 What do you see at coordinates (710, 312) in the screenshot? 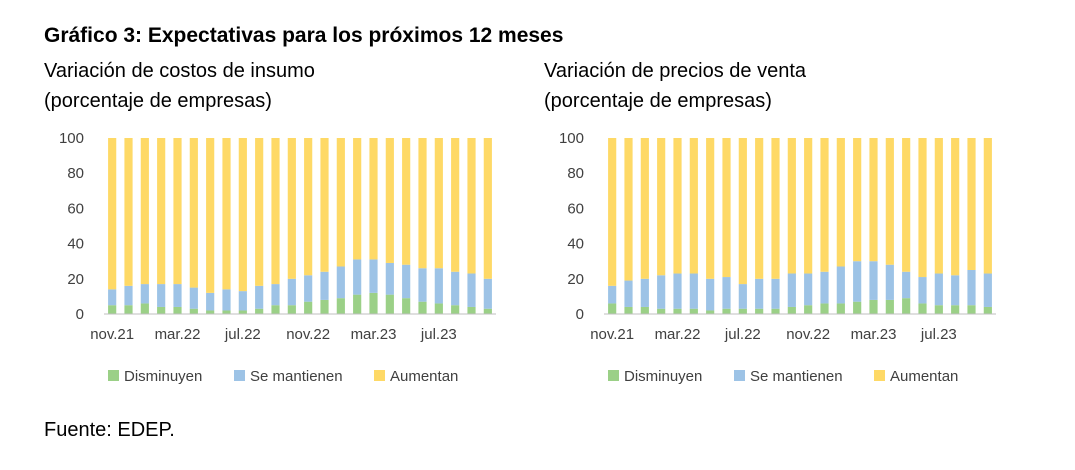
I see `bar-disminuyen-may.22` at bounding box center [710, 312].